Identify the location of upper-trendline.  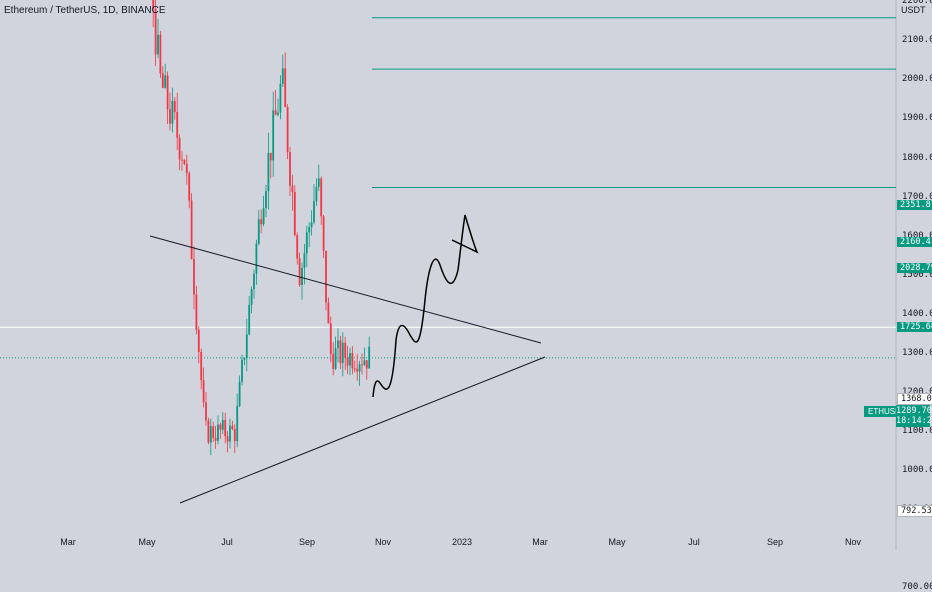
(345, 289).